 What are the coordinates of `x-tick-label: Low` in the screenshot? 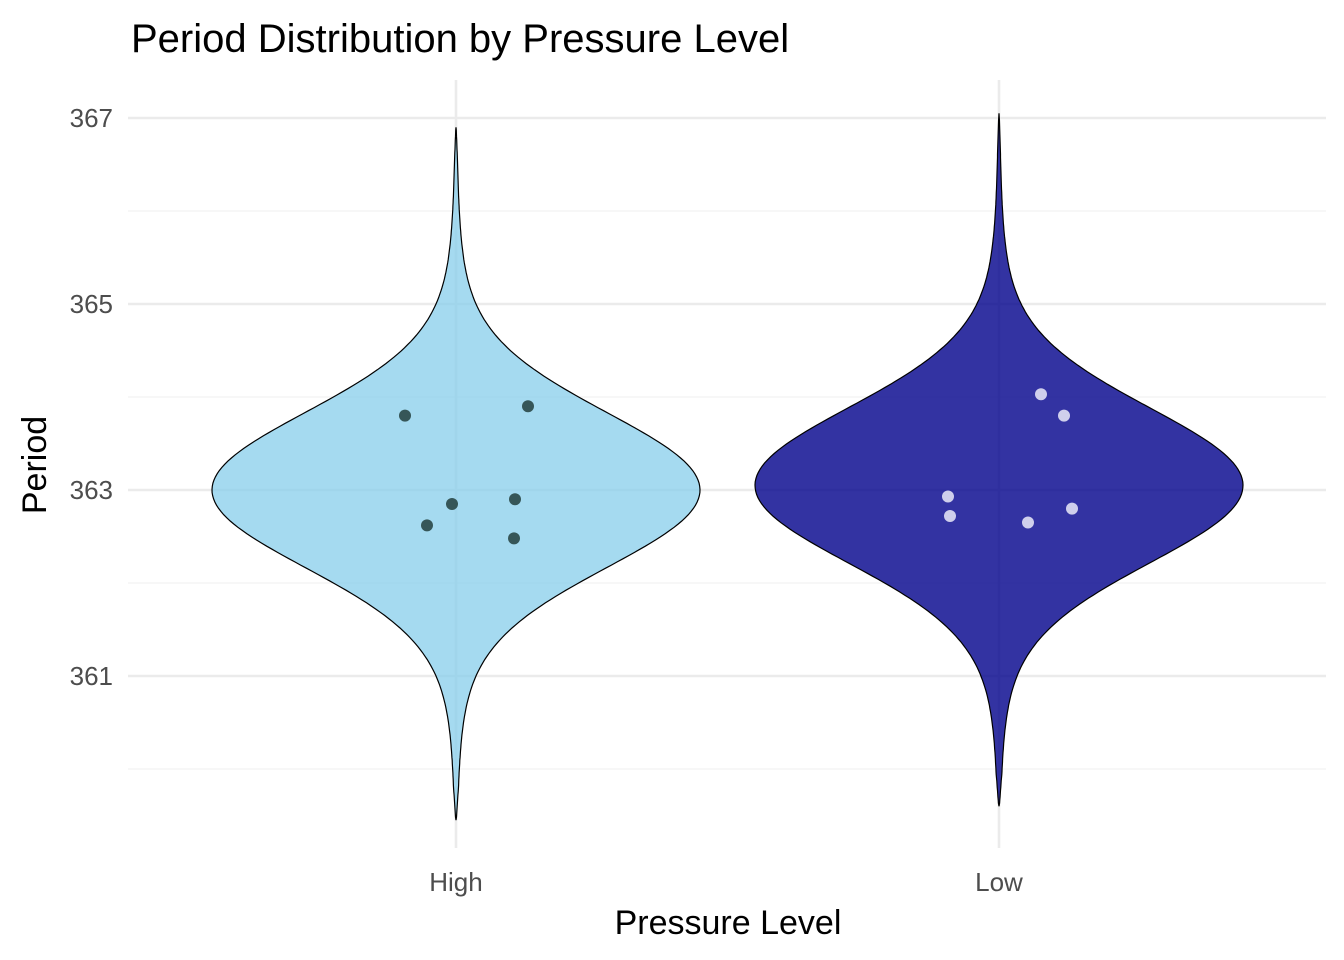 It's located at (999, 882).